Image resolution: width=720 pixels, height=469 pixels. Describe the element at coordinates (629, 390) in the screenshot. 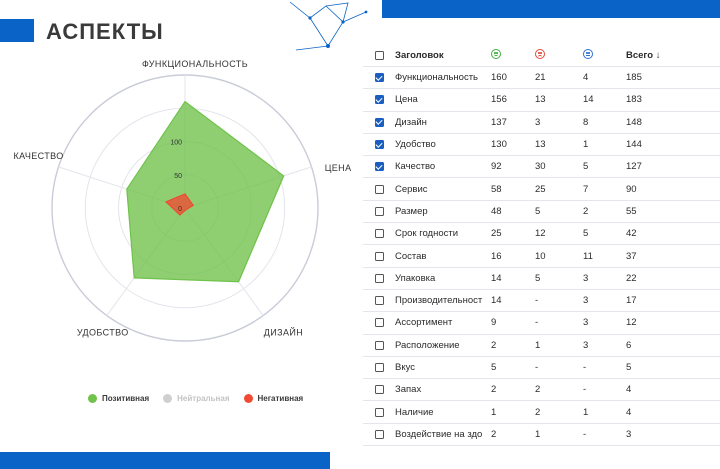

I see `row-total: 4` at that location.